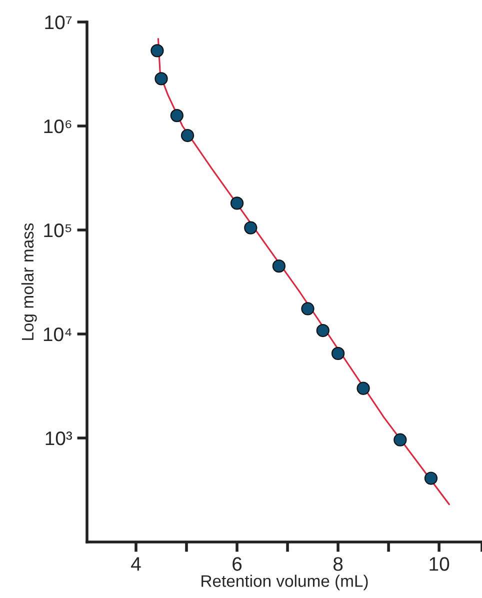 The width and height of the screenshot is (482, 598). Describe the element at coordinates (29, 281) in the screenshot. I see `y-axis-title: Log molar mass` at that location.